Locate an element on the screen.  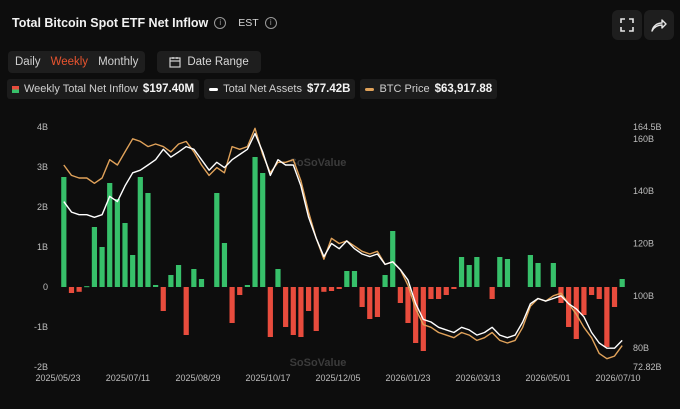
x-tick-label: 2026/07/10 is located at coordinates (617, 378).